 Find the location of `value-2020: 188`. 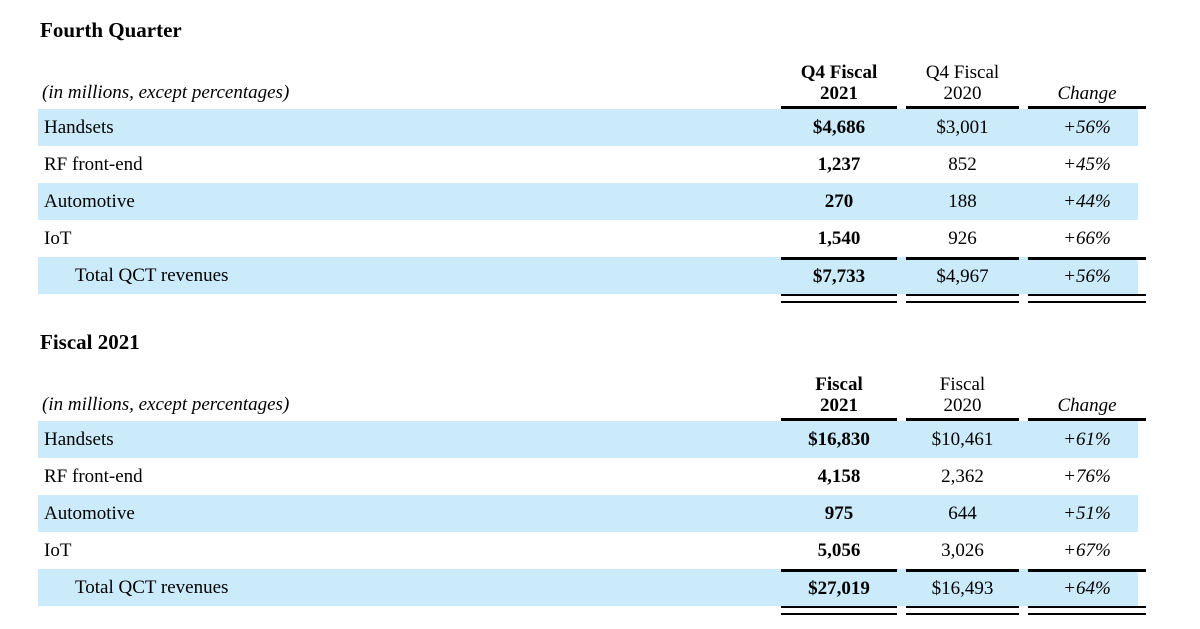

value-2020: 188 is located at coordinates (962, 201).